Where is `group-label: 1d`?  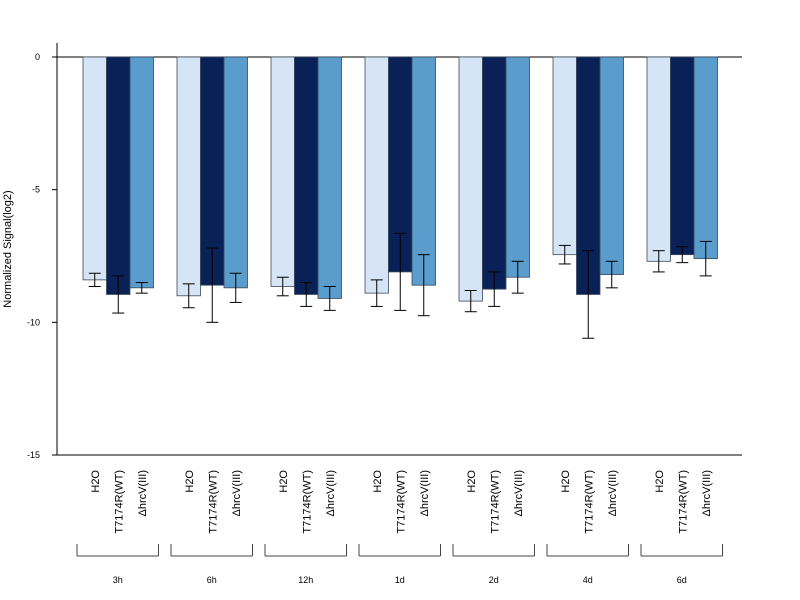 group-label: 1d is located at coordinates (400, 580).